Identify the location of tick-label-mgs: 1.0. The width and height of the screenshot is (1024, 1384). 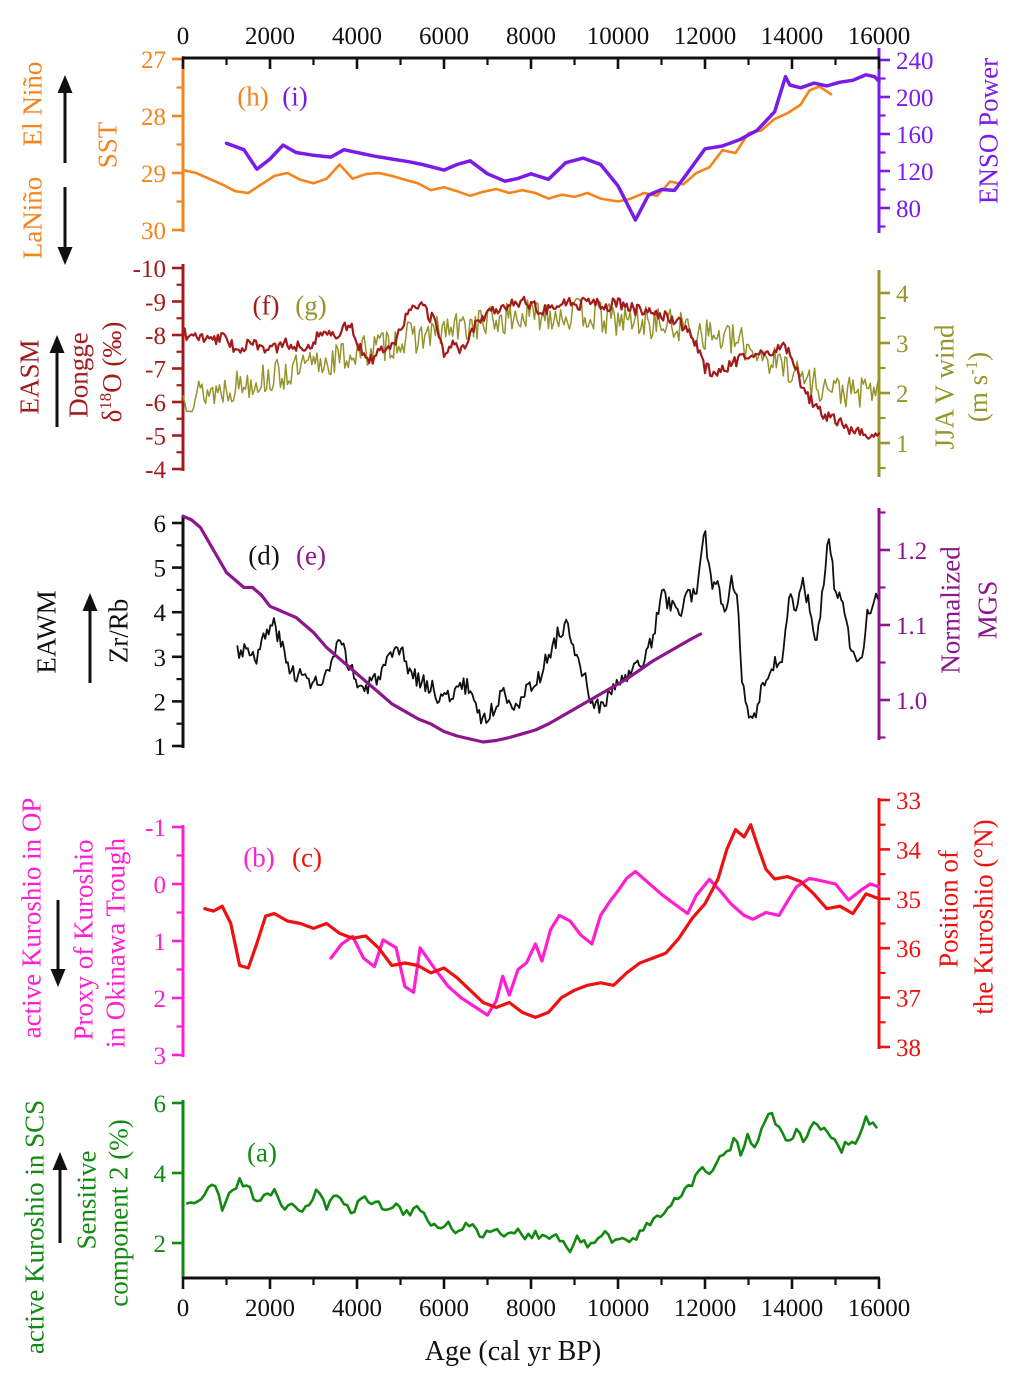
(911, 701).